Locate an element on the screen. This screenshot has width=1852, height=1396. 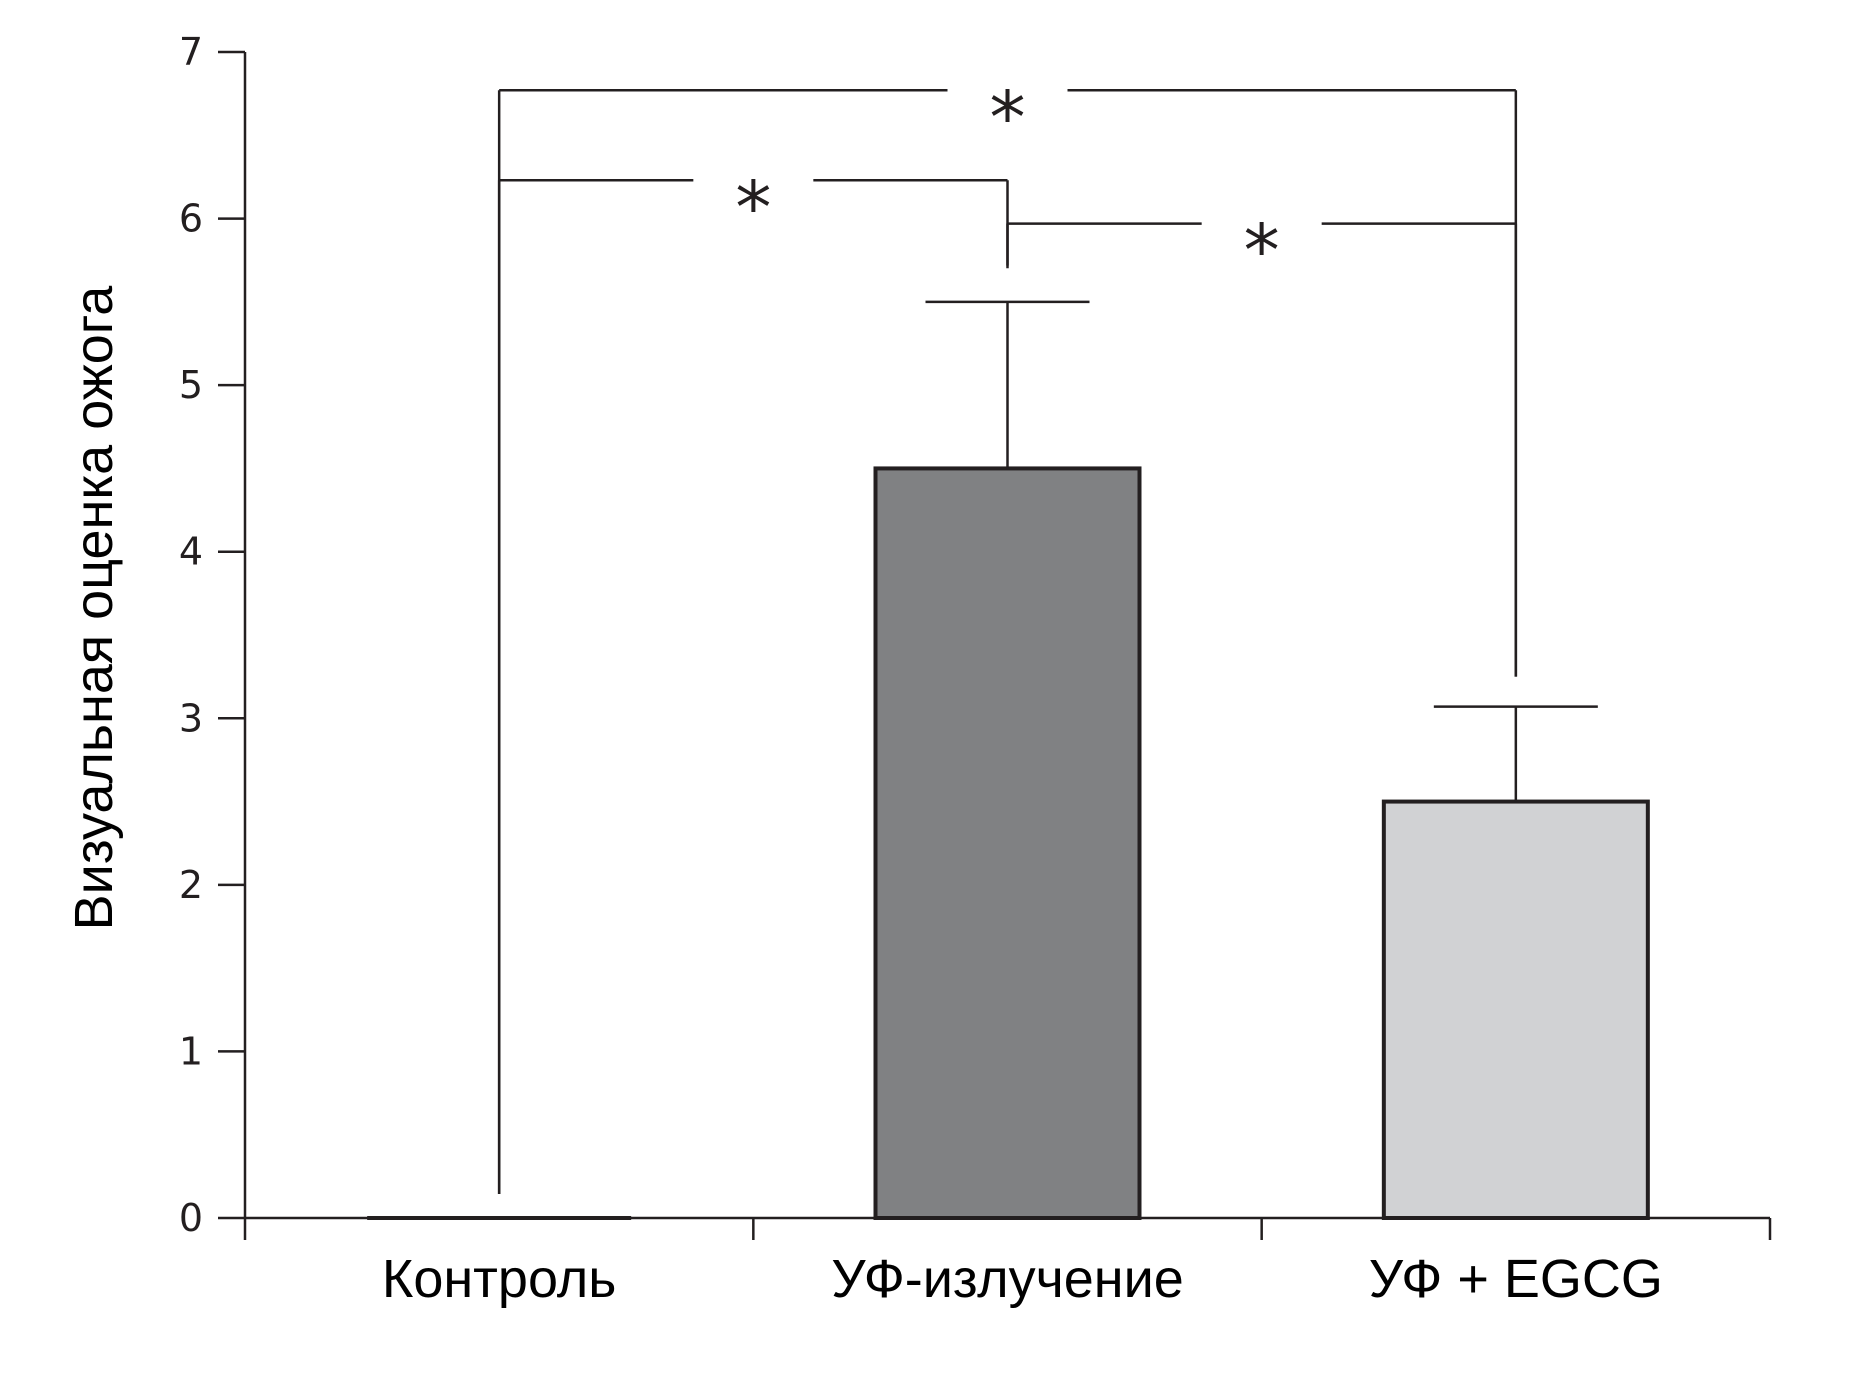
y-tick-label: 2 is located at coordinates (191, 885).